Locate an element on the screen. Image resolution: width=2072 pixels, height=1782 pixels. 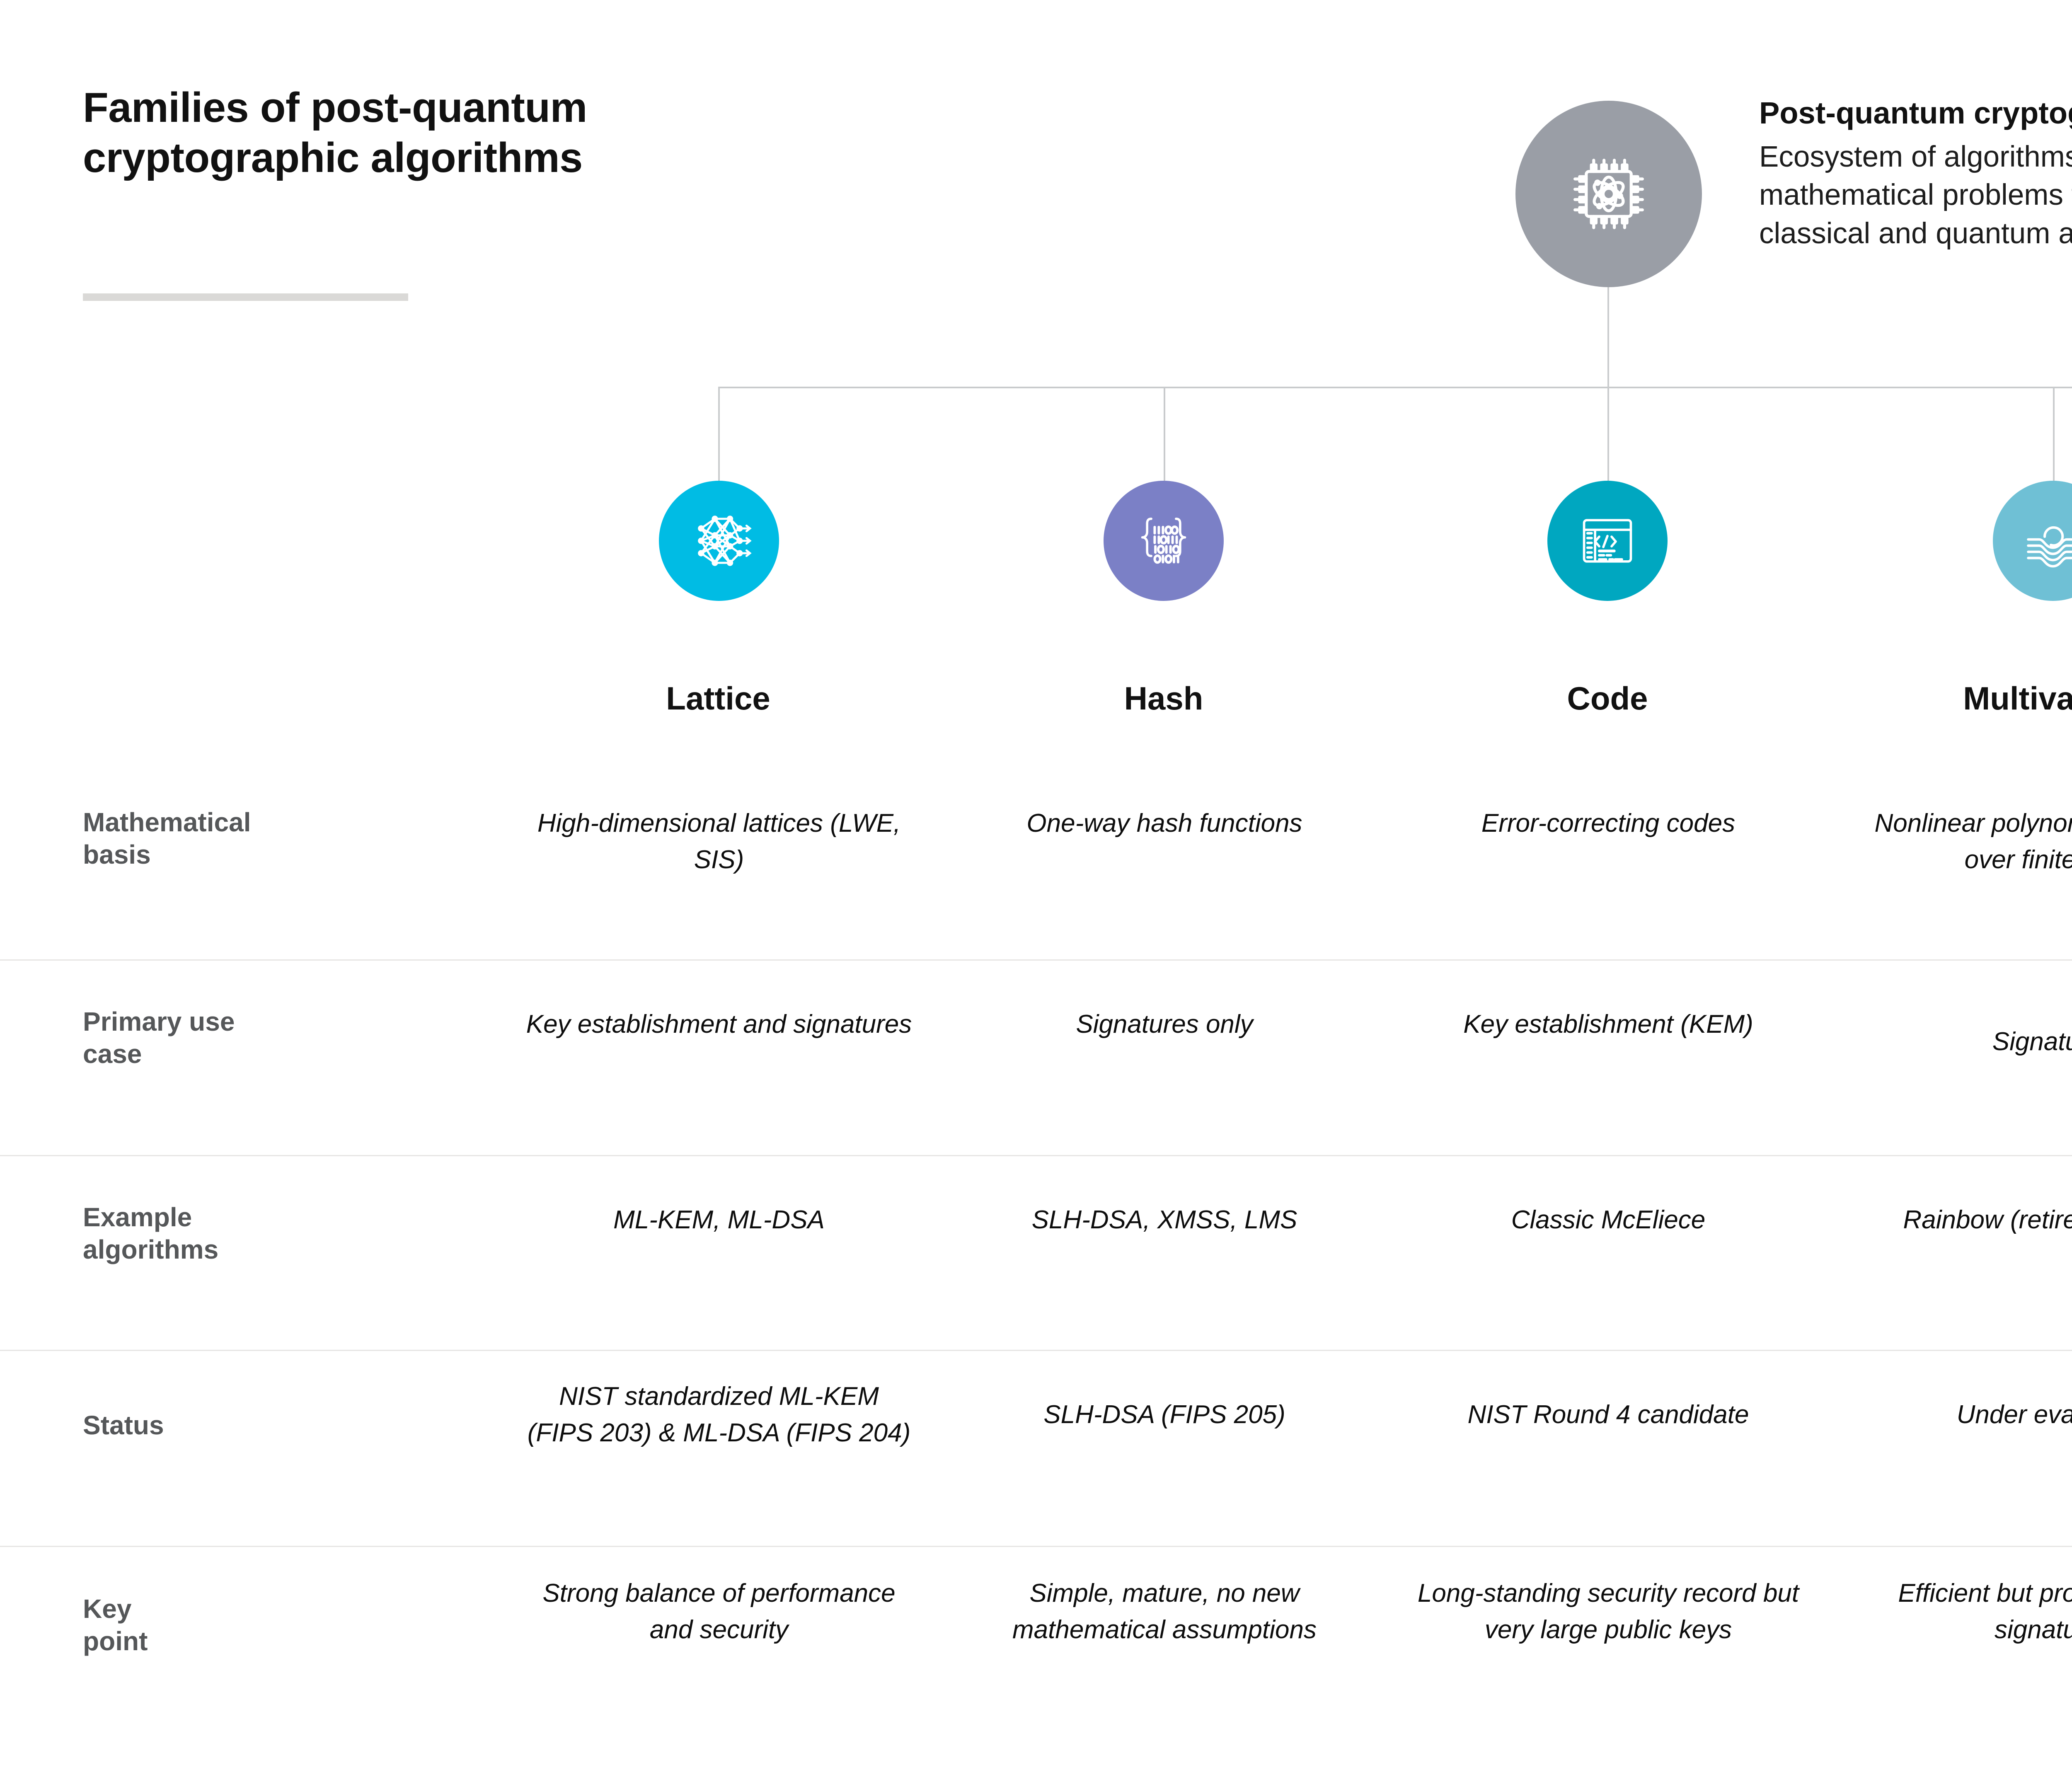
code-window-icon is located at coordinates (1607, 541).